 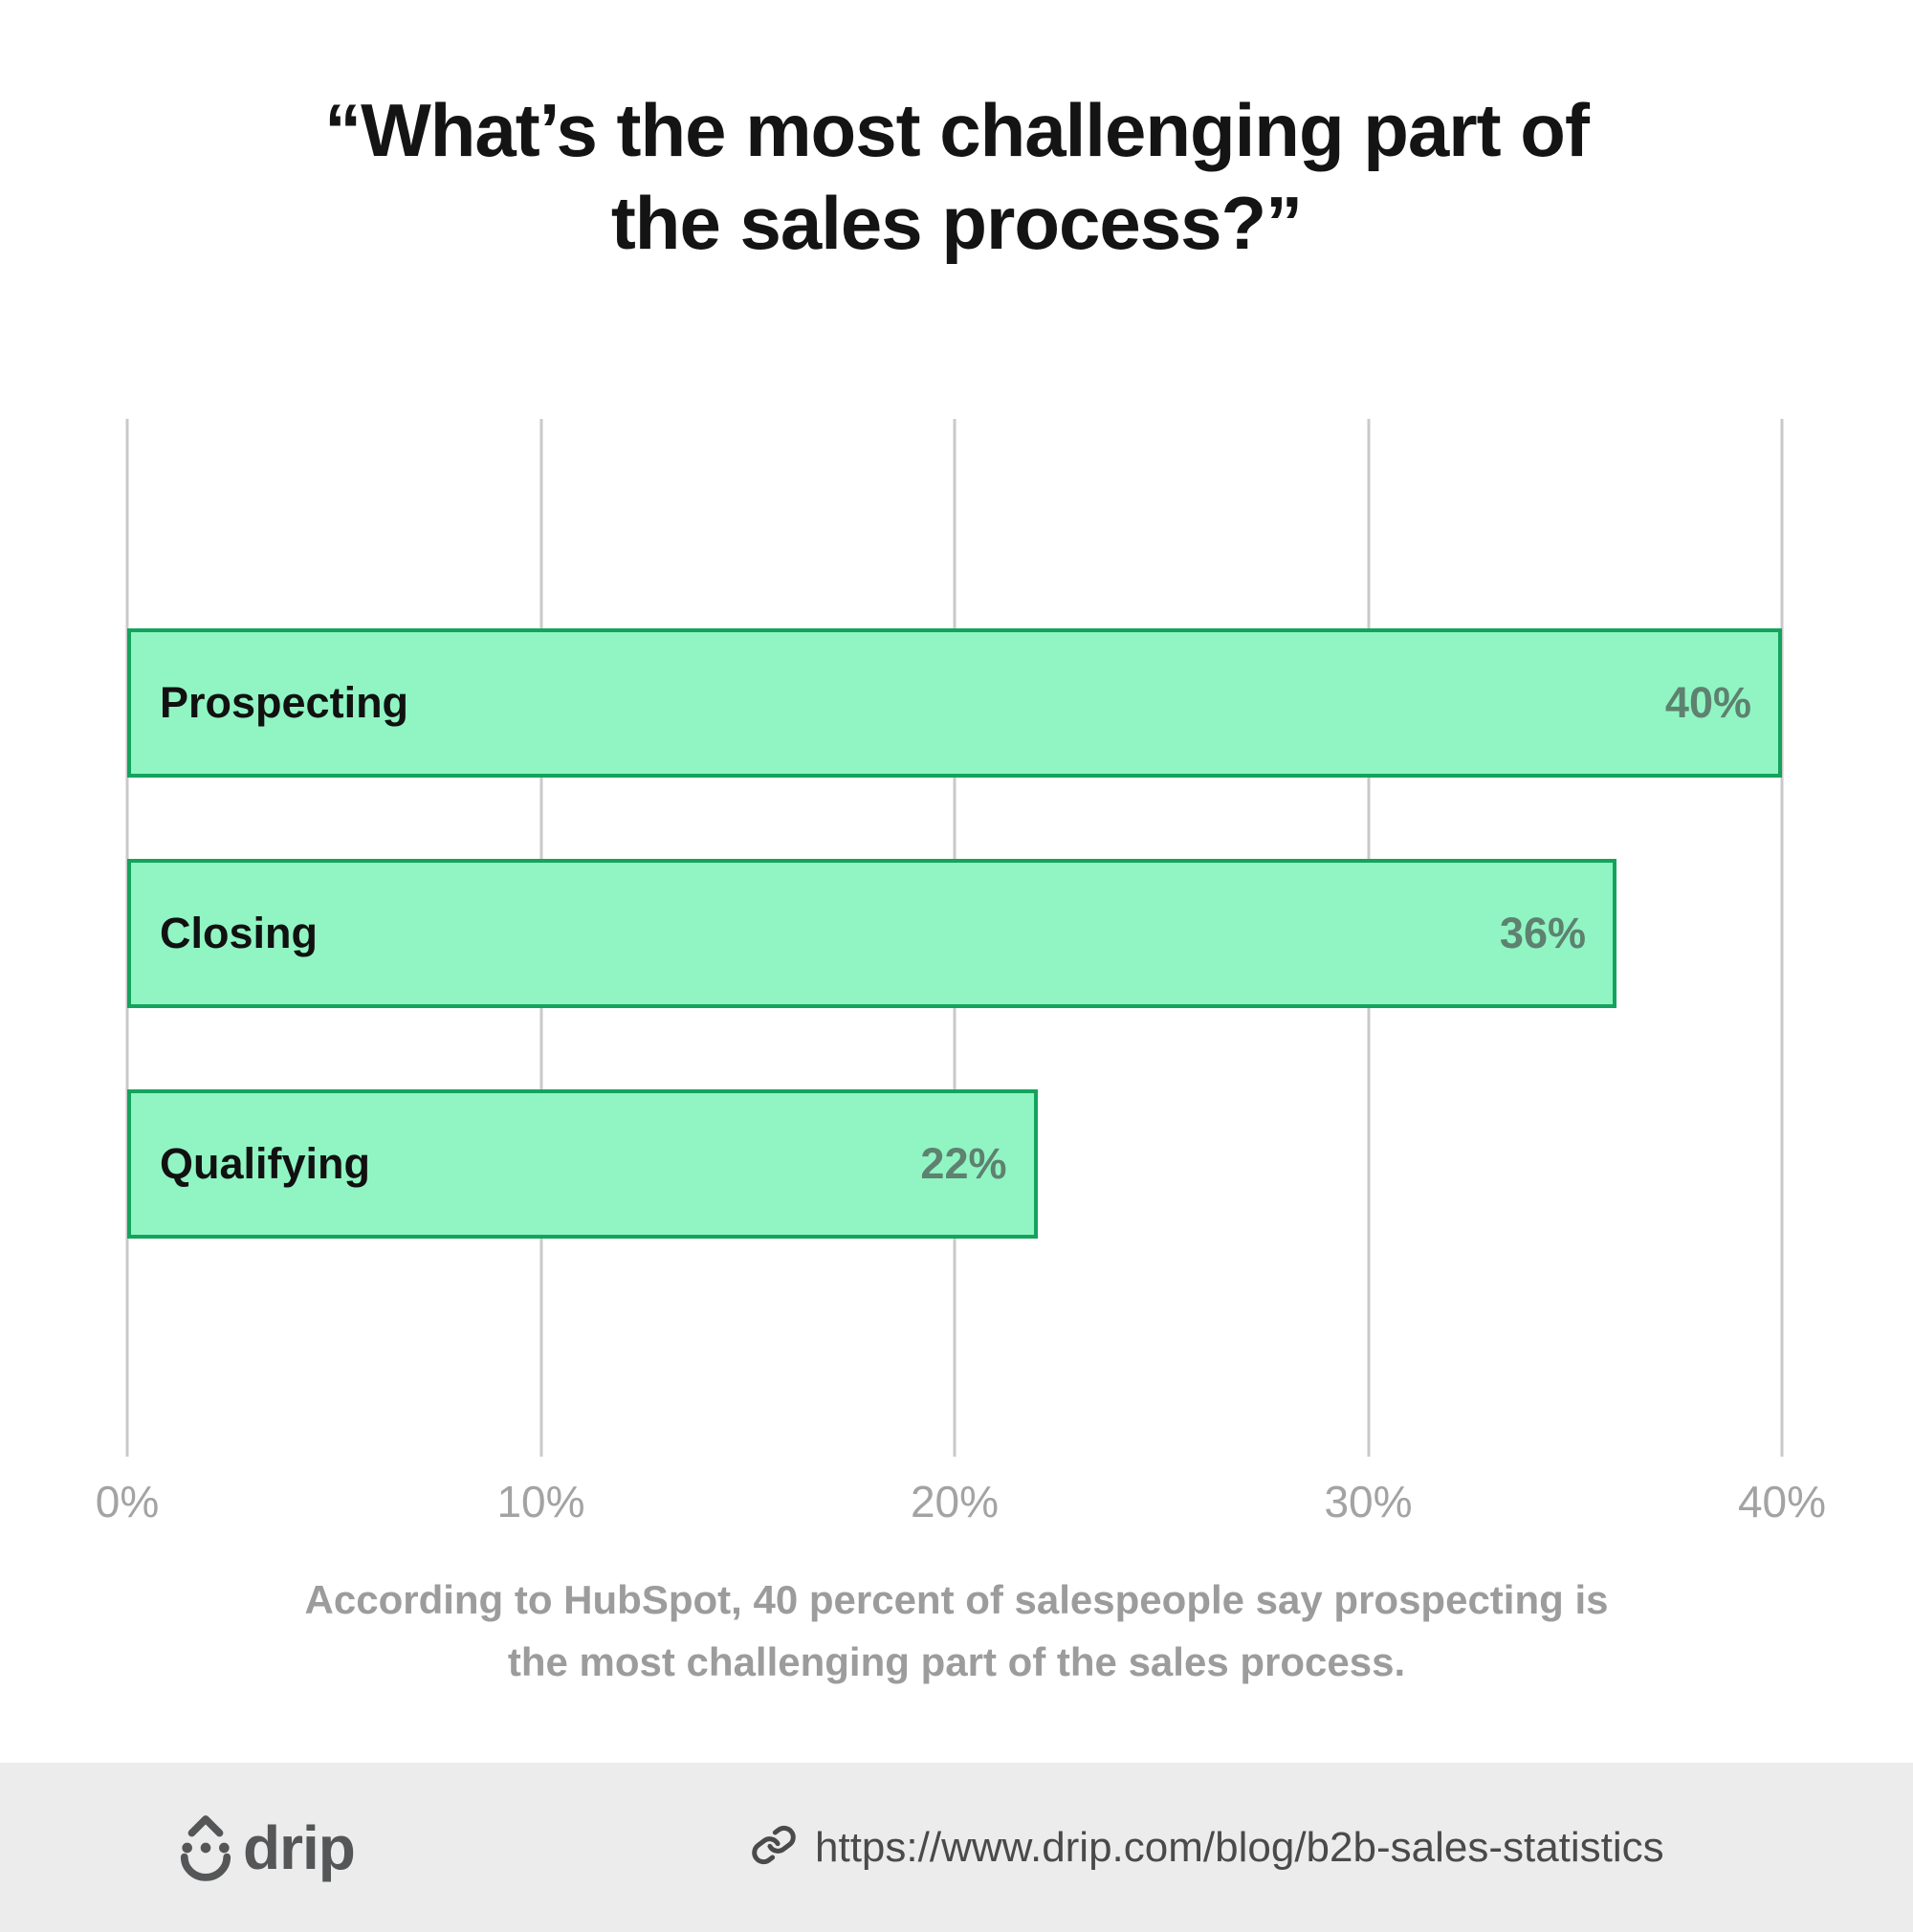 I want to click on drip-droplet-icon, so click(x=206, y=1847).